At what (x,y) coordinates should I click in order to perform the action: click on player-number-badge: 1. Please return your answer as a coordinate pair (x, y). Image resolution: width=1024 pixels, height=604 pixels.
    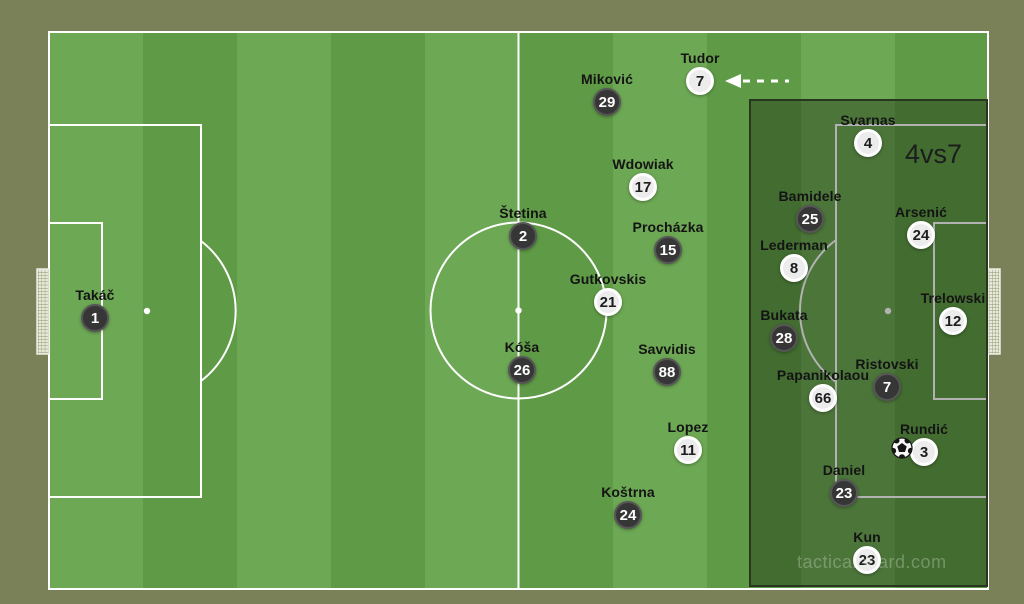
    Looking at the image, I should click on (95, 318).